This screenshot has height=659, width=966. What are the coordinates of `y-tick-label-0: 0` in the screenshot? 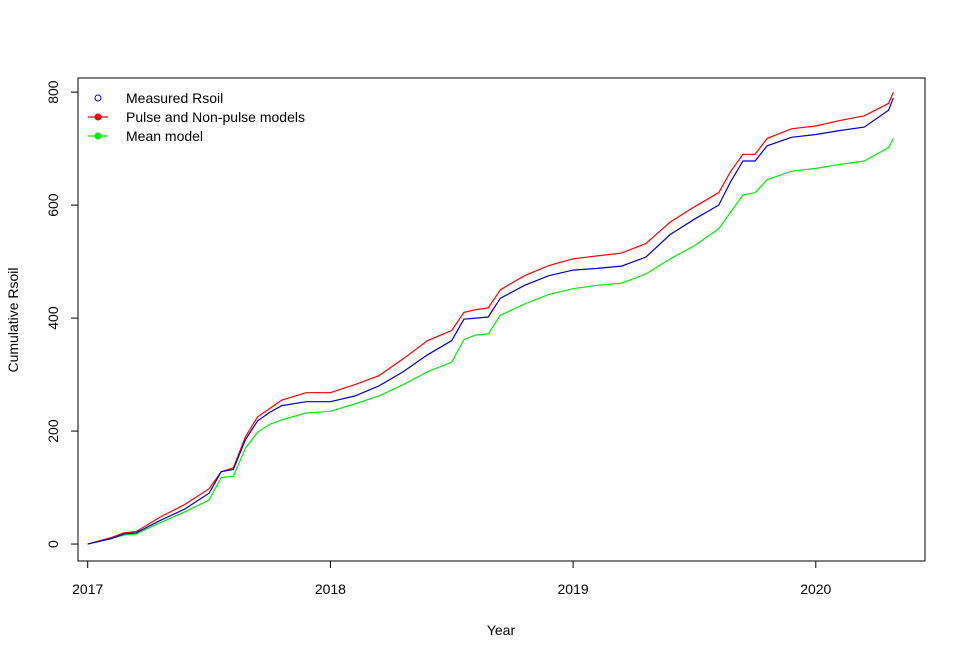 It's located at (53, 544).